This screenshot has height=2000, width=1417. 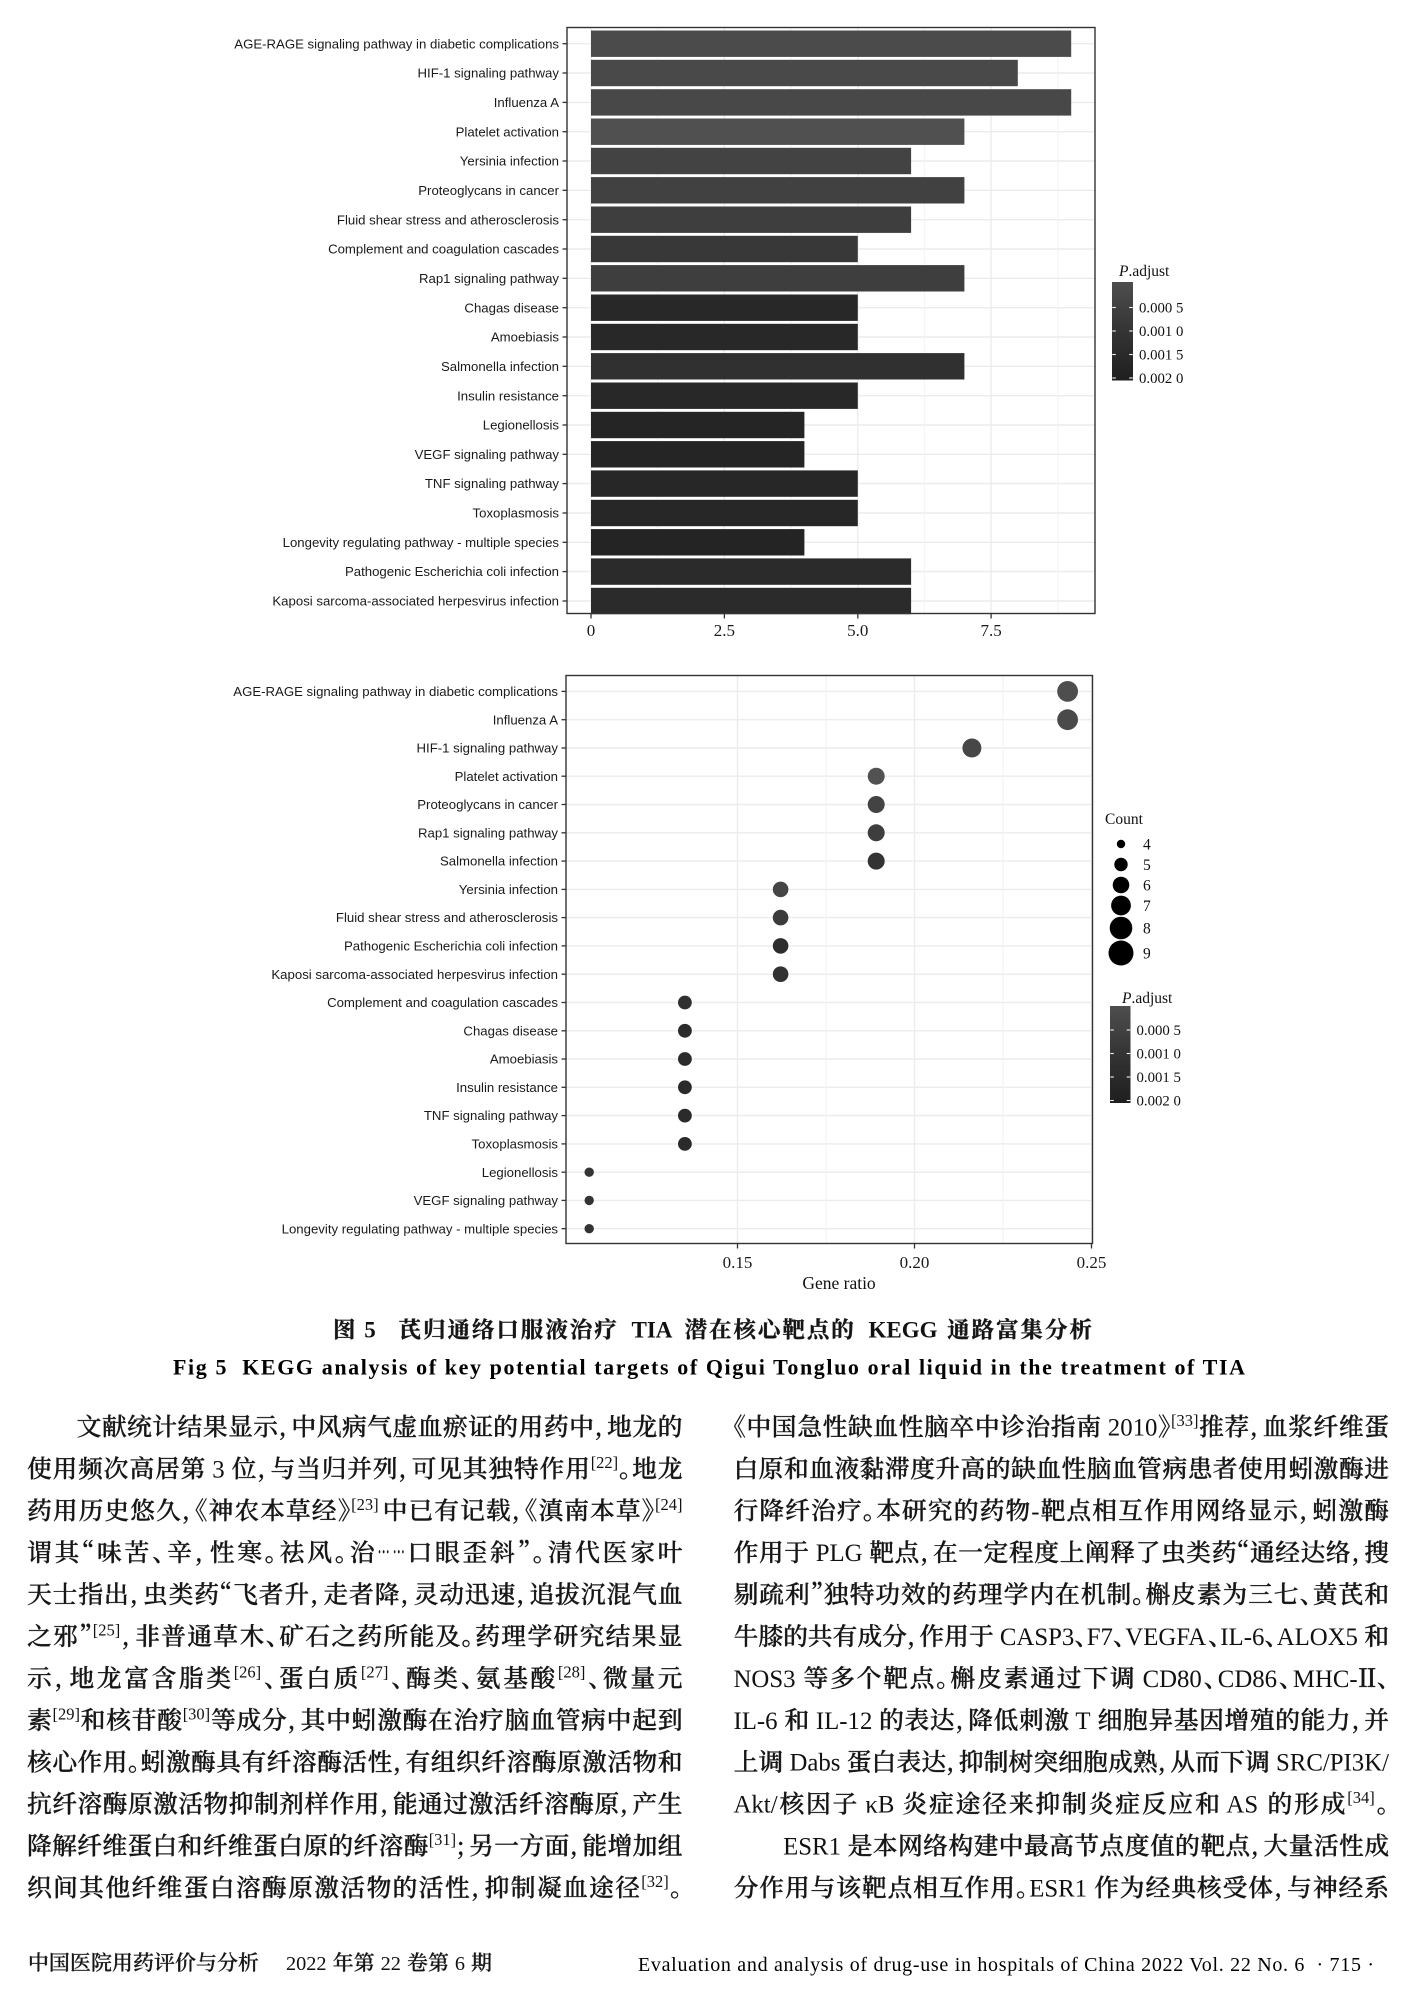 I want to click on svg-text: 22, so click(x=391, y=1964).